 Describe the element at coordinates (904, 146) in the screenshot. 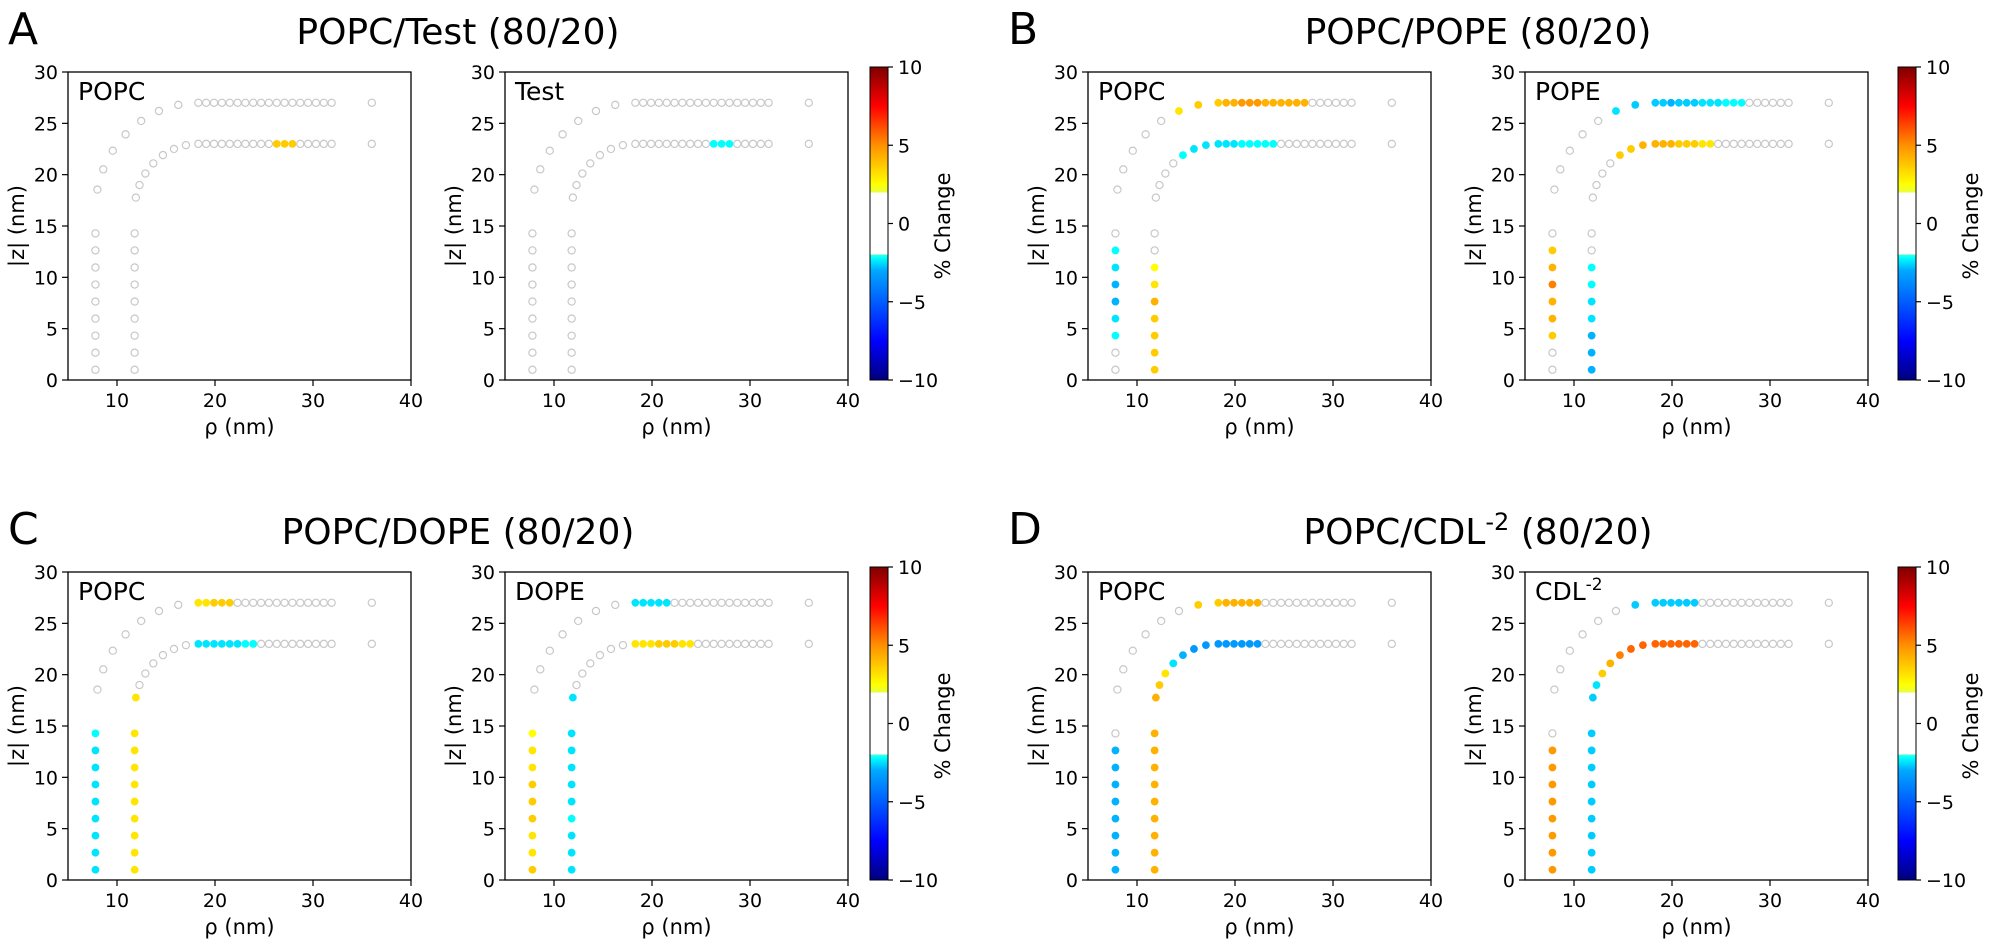

I see `colorbar-tick-label: 5` at that location.